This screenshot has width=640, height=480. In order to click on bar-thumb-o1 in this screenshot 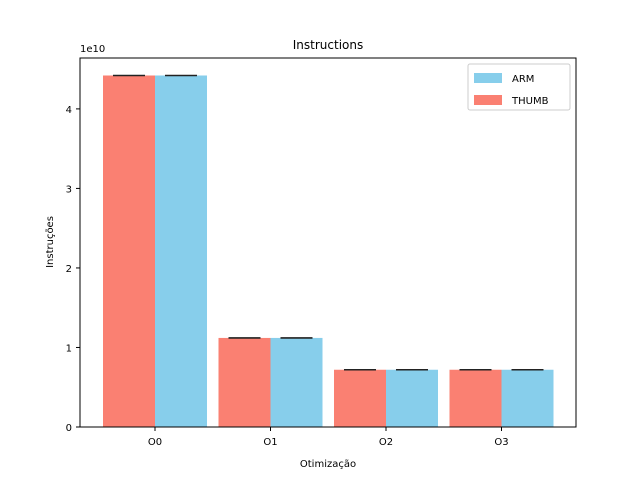, I will do `click(244, 382)`.